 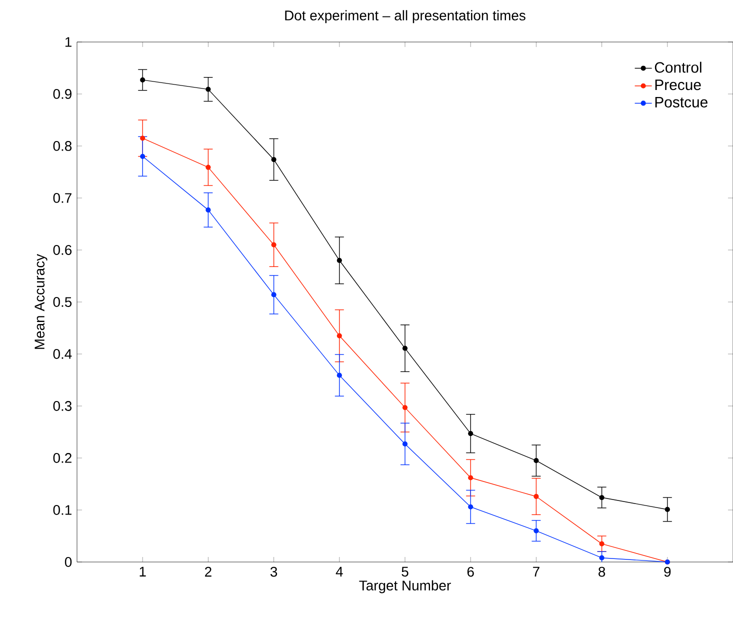 I want to click on x-tick-label: 7, so click(x=536, y=571).